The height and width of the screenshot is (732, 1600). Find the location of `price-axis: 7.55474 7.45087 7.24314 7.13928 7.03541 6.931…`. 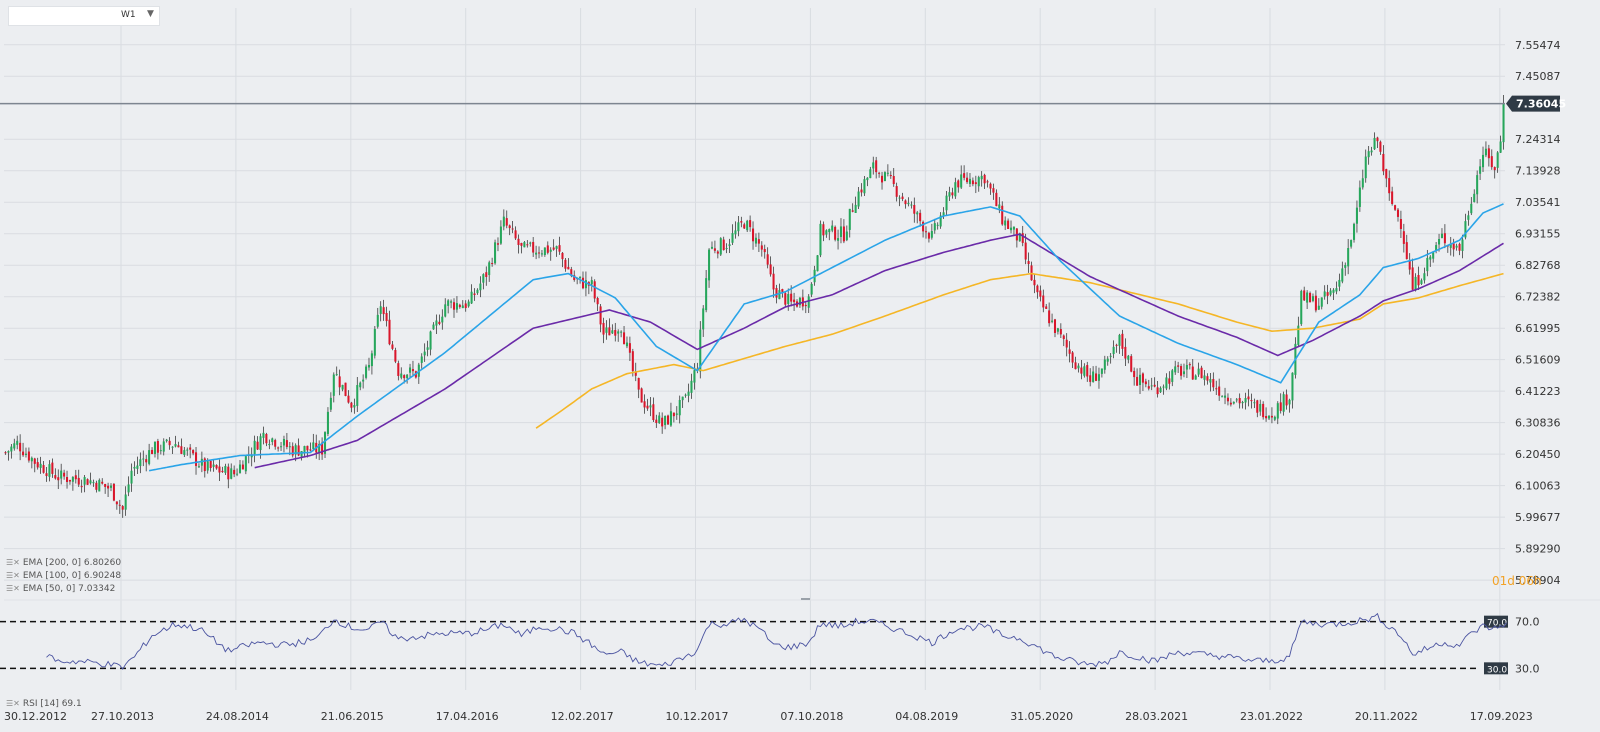

price-axis: 7.55474 7.45087 7.24314 7.13928 7.03541 6.931… is located at coordinates (1538, 313).